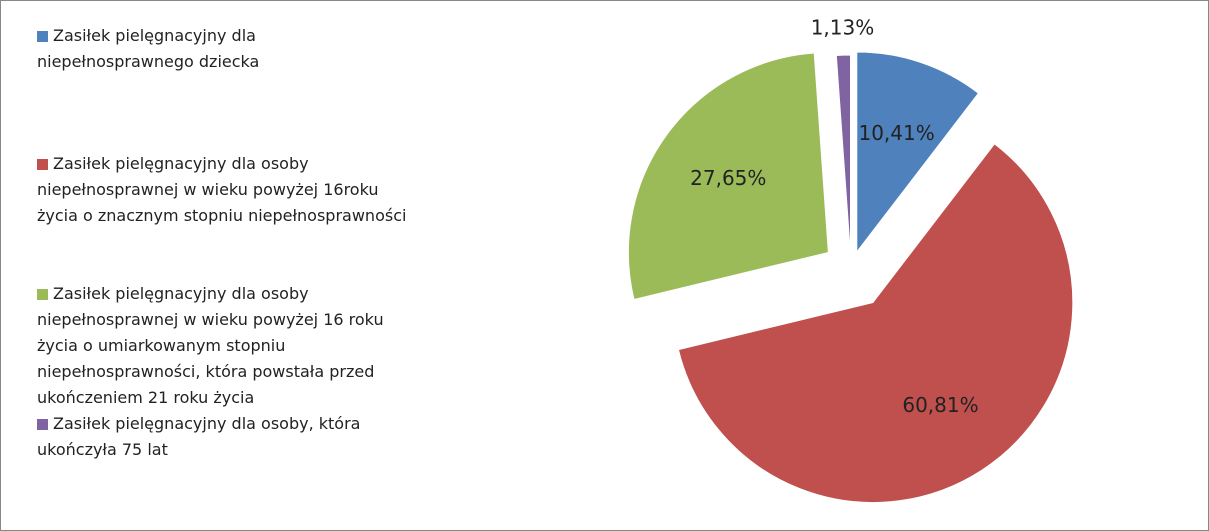 This screenshot has width=1209, height=531. I want to click on data-label: 10,41%, so click(896, 133).